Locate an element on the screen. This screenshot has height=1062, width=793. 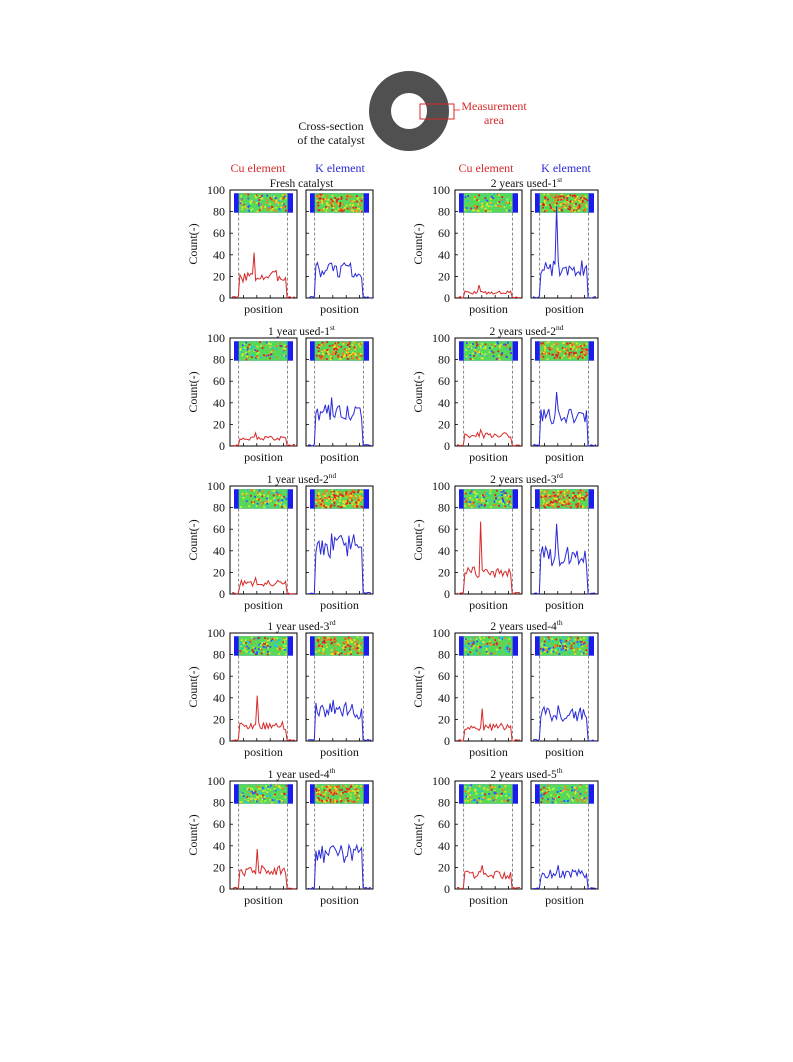
y-tick-label: 60 is located at coordinates (444, 824).